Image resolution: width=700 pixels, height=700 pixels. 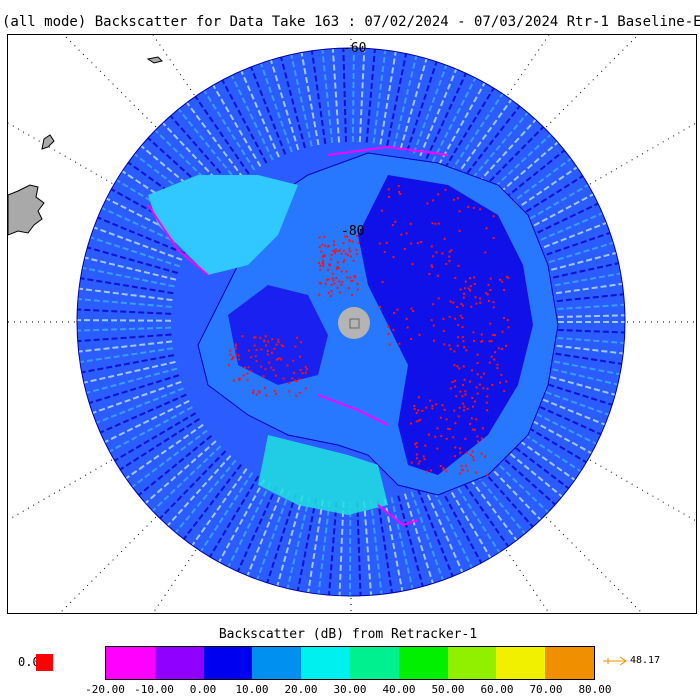 What do you see at coordinates (448, 689) in the screenshot?
I see `colorbar-tick-label: 50.00` at bounding box center [448, 689].